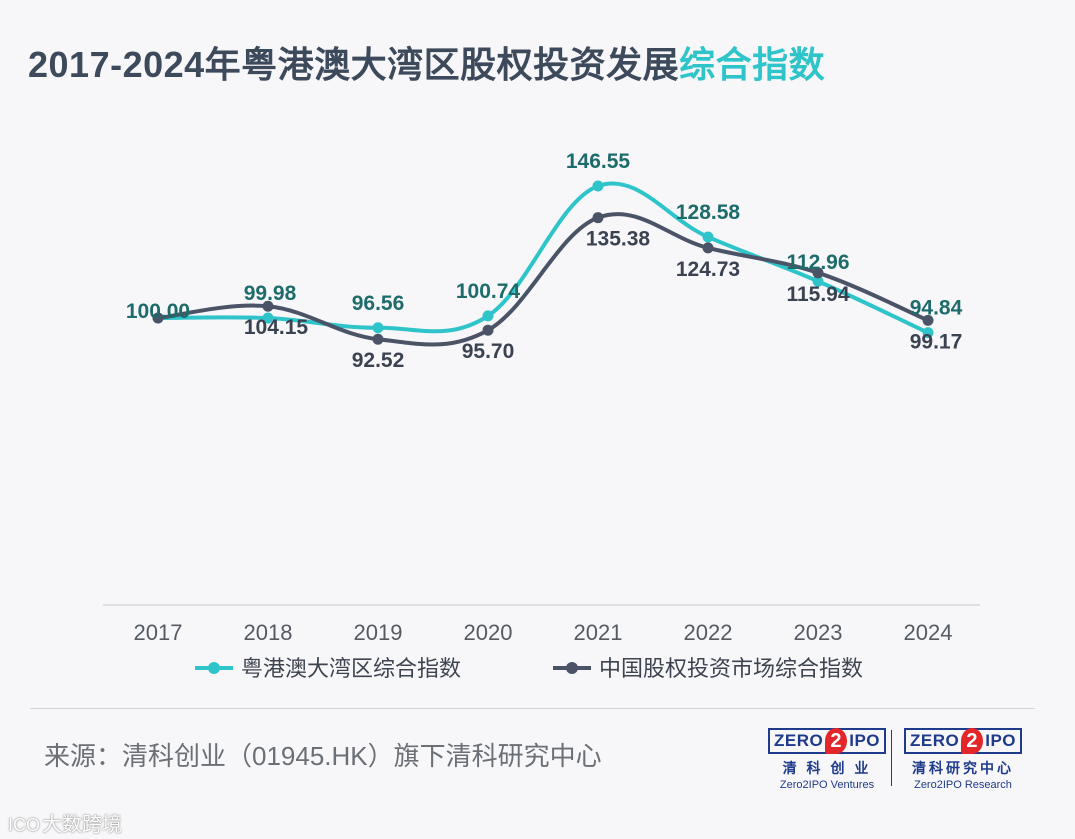  What do you see at coordinates (731, 668) in the screenshot?
I see `legend-china-label: 中国股权投资市场综合指数` at bounding box center [731, 668].